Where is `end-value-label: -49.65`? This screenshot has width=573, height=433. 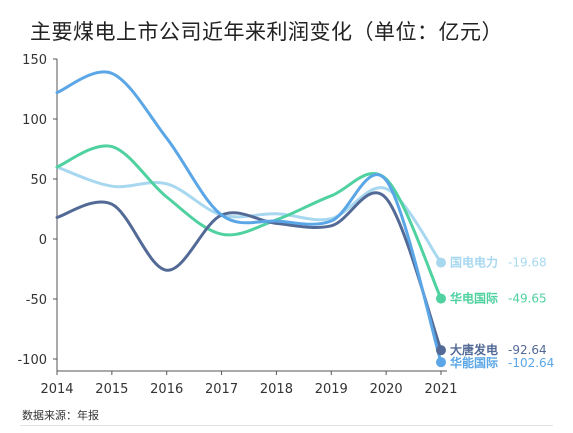
end-value-label: -49.65 is located at coordinates (527, 299).